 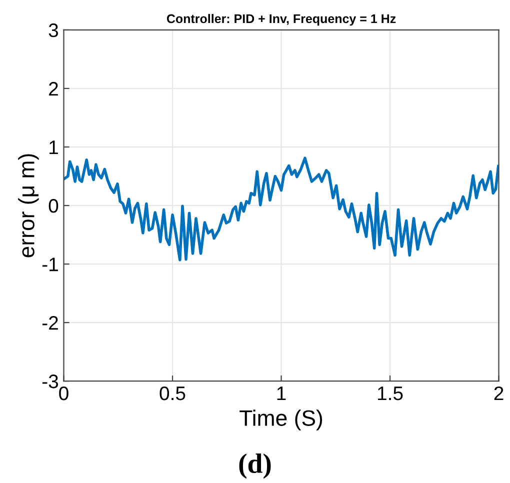 I want to click on y-tick-label: 2, so click(x=53, y=89).